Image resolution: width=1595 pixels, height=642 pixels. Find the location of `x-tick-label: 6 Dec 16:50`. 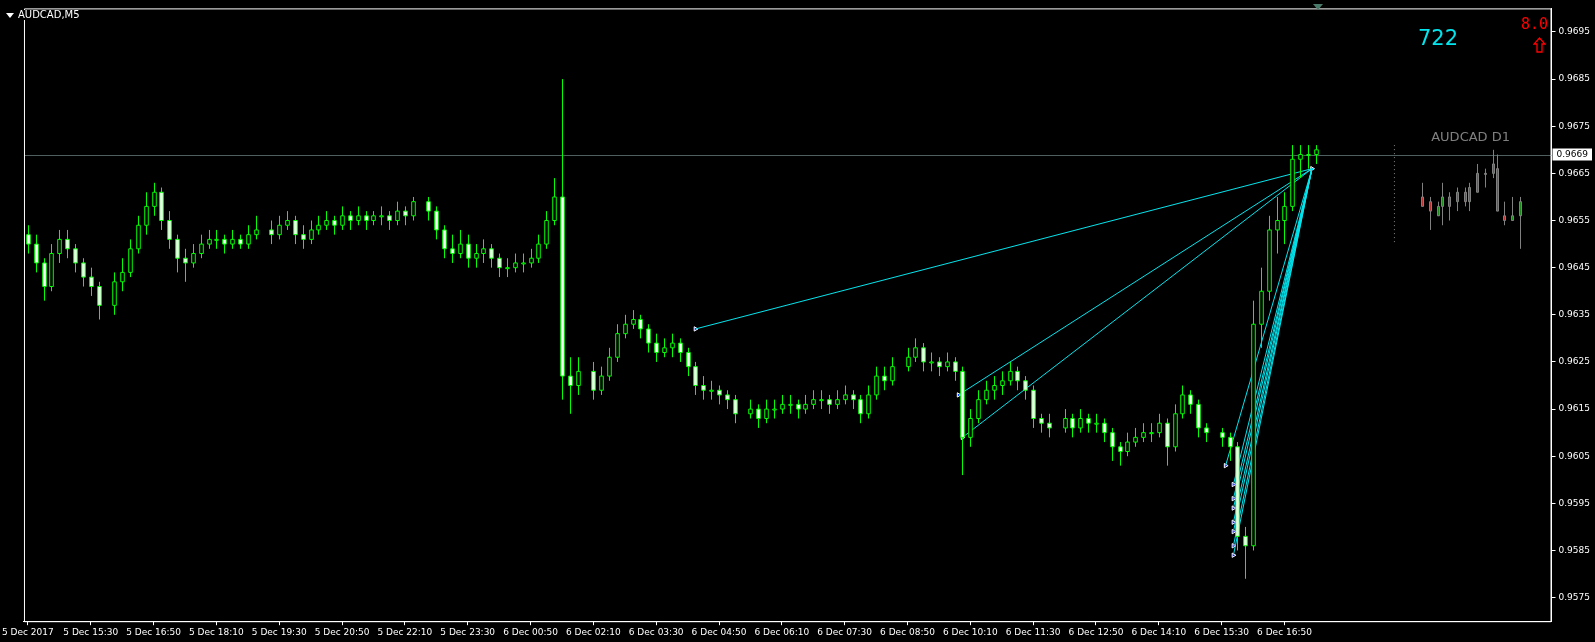

x-tick-label: 6 Dec 16:50 is located at coordinates (1285, 631).